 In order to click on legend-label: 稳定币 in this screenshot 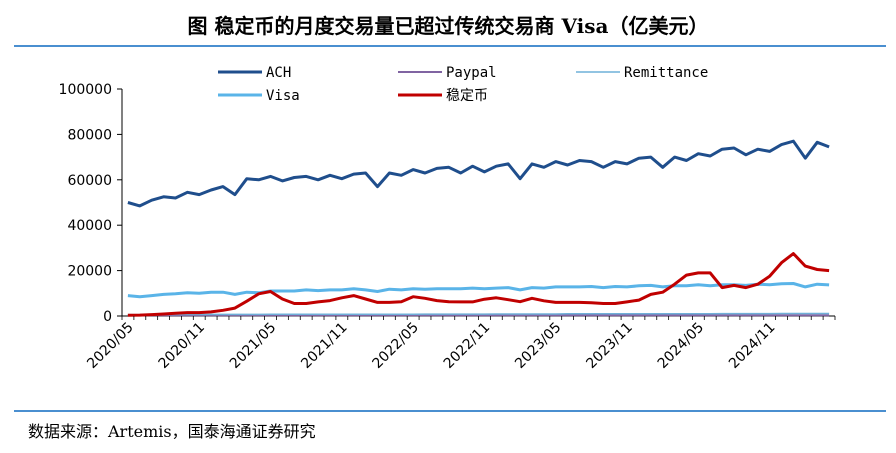, I will do `click(467, 96)`.